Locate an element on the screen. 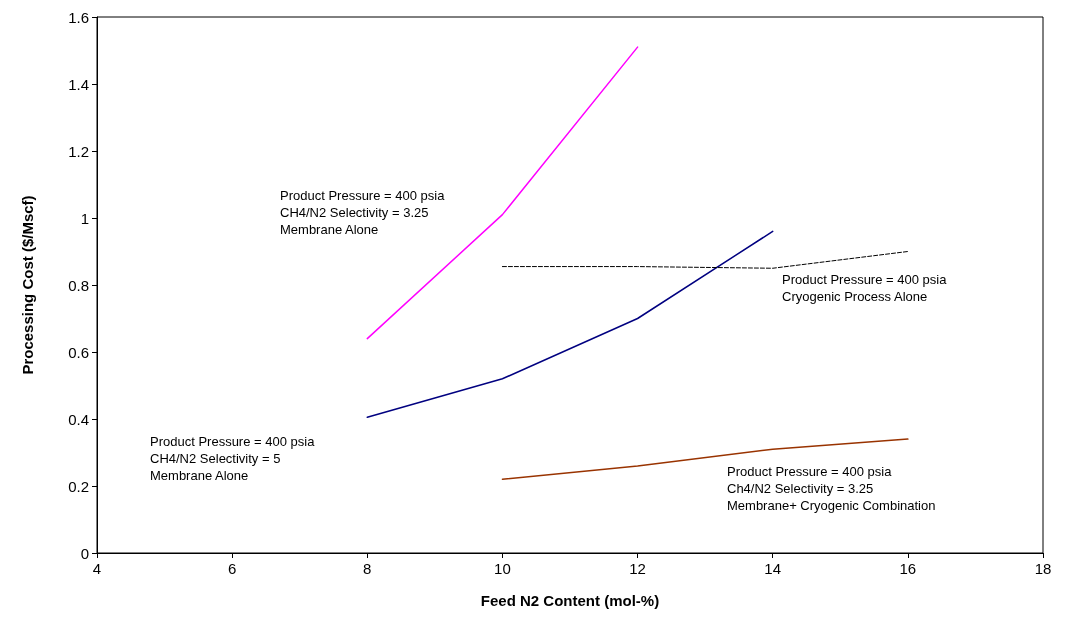 The image size is (1078, 630). line-series is located at coordinates (705, 459).